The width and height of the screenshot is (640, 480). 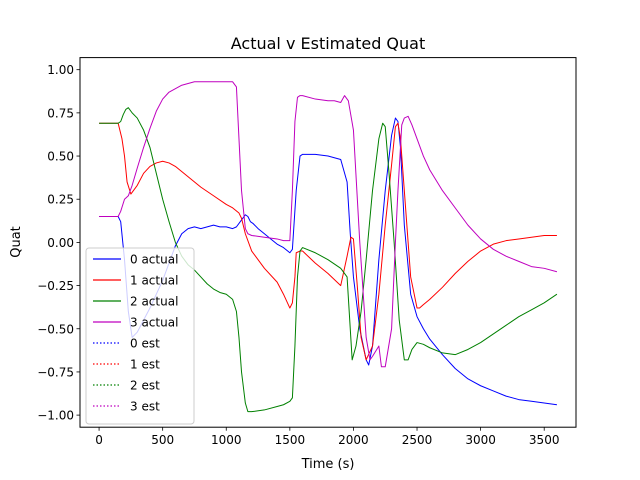 What do you see at coordinates (154, 281) in the screenshot?
I see `legend-entry-label: 1 actual` at bounding box center [154, 281].